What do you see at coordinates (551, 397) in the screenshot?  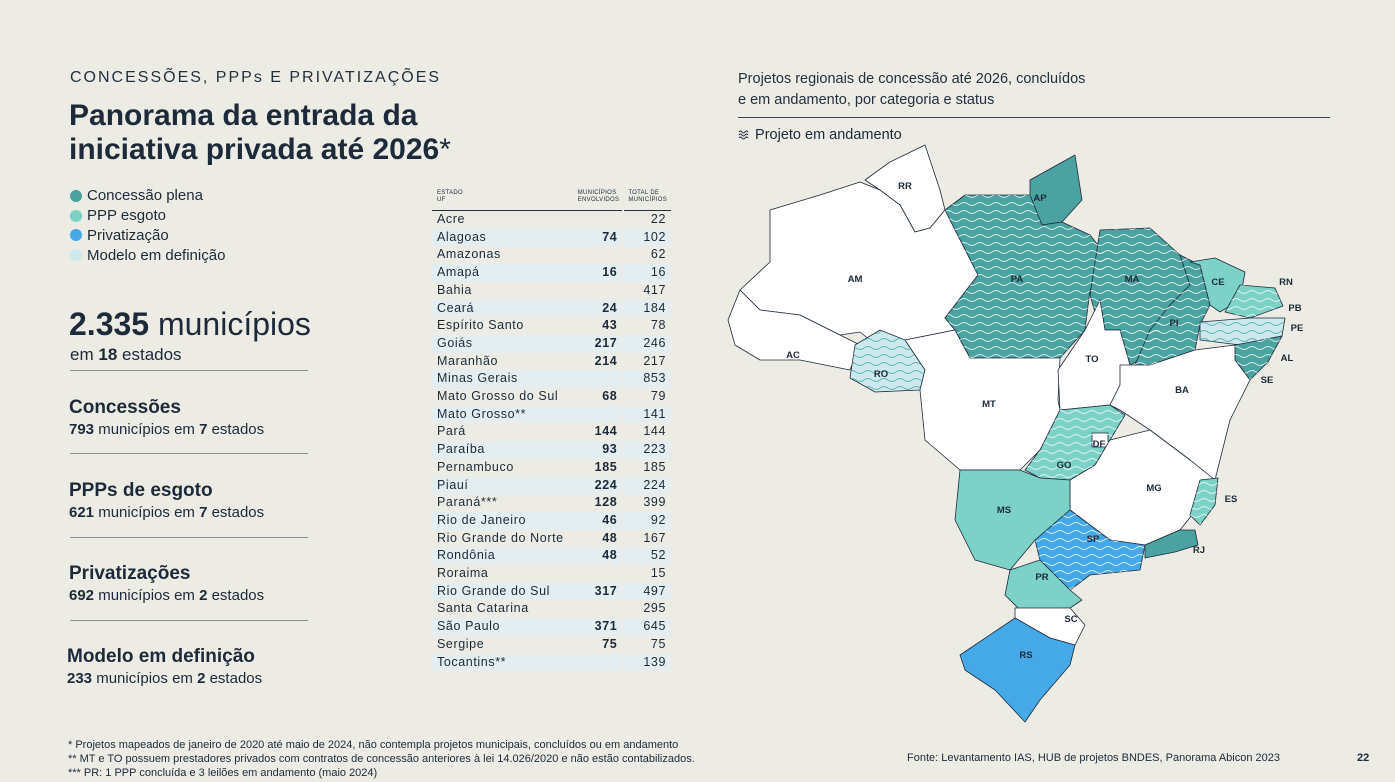 I see `table-row: Mato Grosso do Sul 68 79` at bounding box center [551, 397].